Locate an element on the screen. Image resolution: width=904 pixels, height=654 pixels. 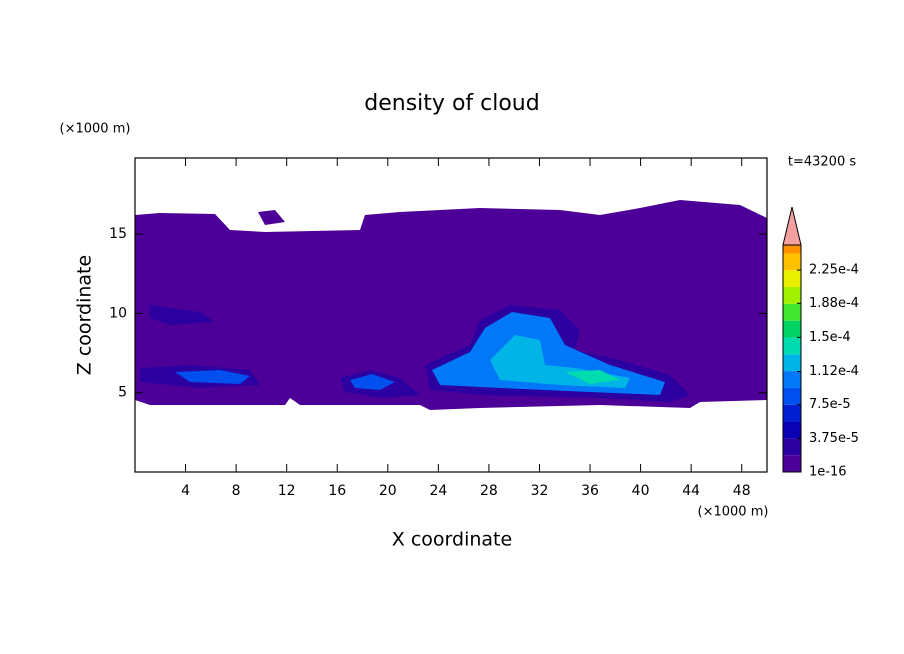
y-unit: (×1000 m) is located at coordinates (95, 129).